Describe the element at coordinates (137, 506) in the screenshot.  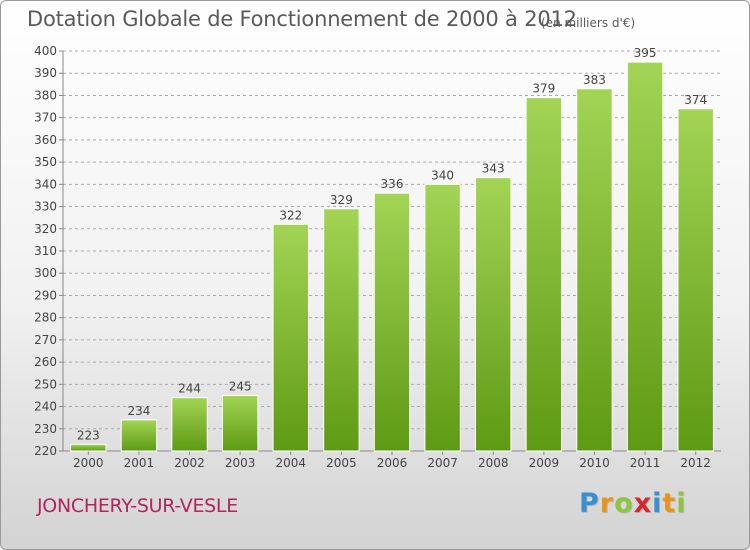
I see `commune-name: JONCHERY-SUR-VESLE` at that location.